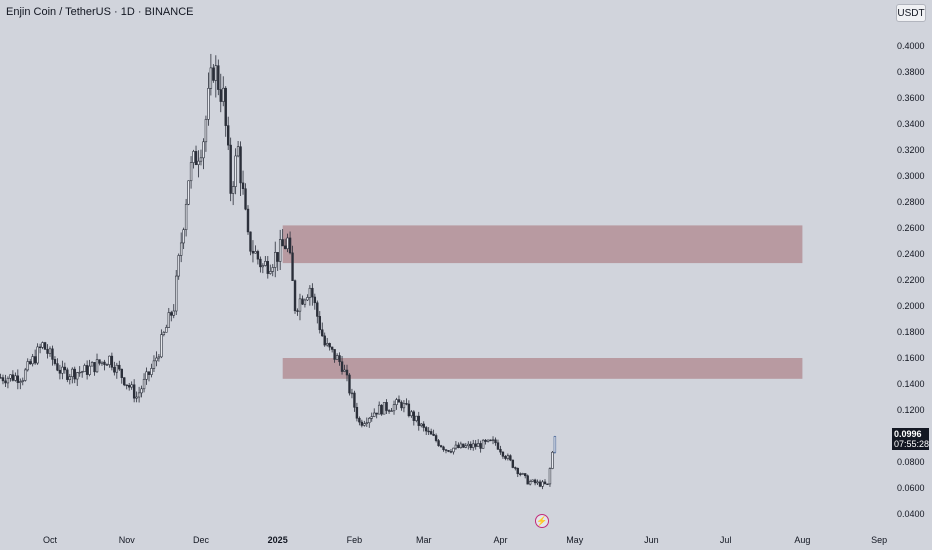 The width and height of the screenshot is (932, 550). What do you see at coordinates (355, 540) in the screenshot?
I see `x-tick-label: Feb` at bounding box center [355, 540].